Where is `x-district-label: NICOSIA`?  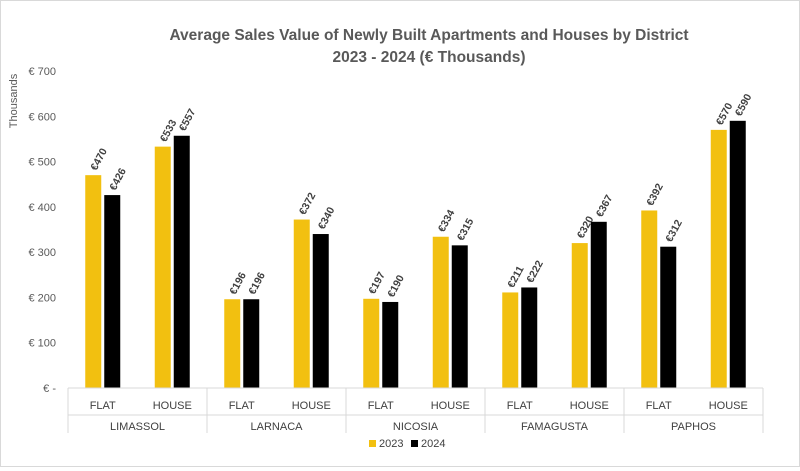
x-district-label: NICOSIA is located at coordinates (416, 427).